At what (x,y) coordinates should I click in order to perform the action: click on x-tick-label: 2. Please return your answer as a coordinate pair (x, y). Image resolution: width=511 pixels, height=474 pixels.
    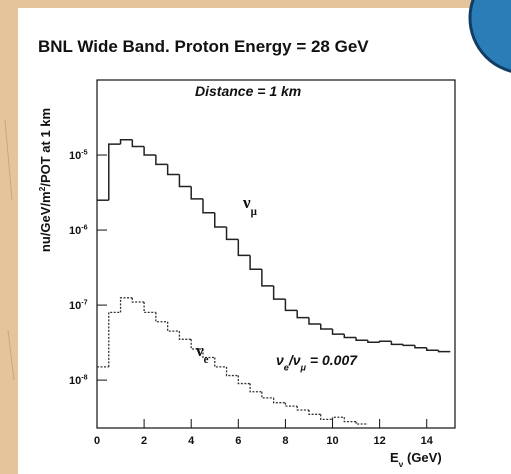
    Looking at the image, I should click on (144, 441).